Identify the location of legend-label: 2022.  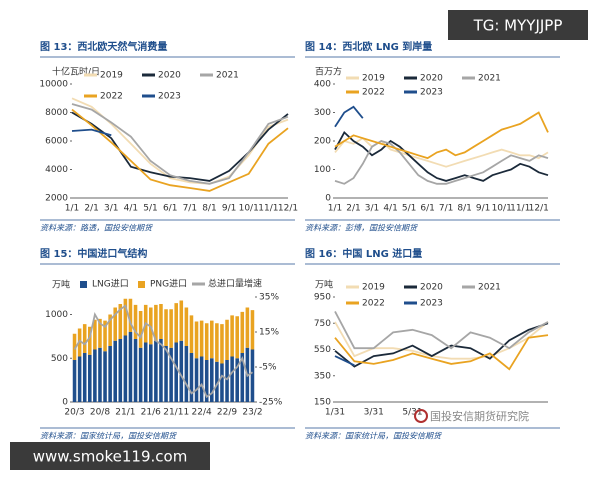
(373, 304).